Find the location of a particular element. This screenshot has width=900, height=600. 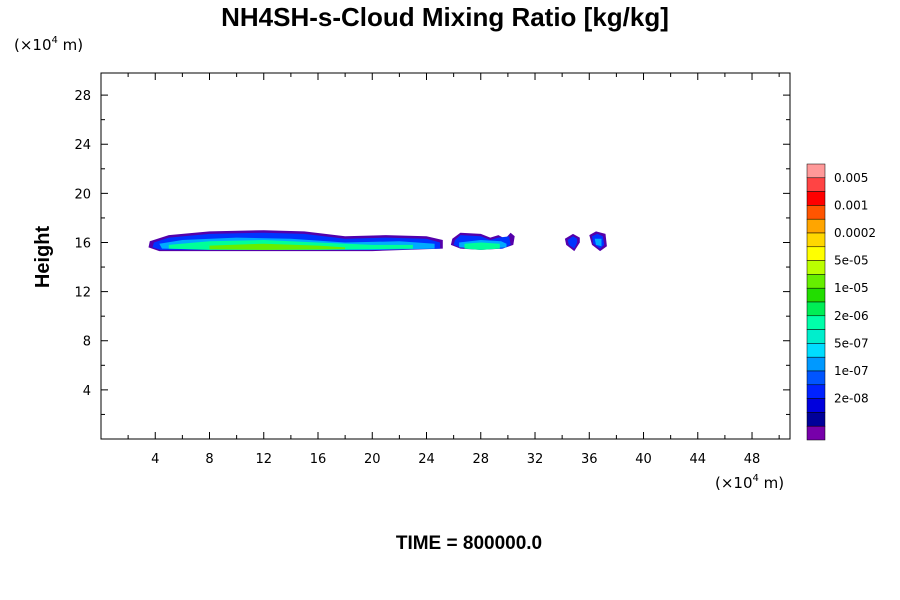

time-label: TIME = 800000.0 is located at coordinates (469, 543).